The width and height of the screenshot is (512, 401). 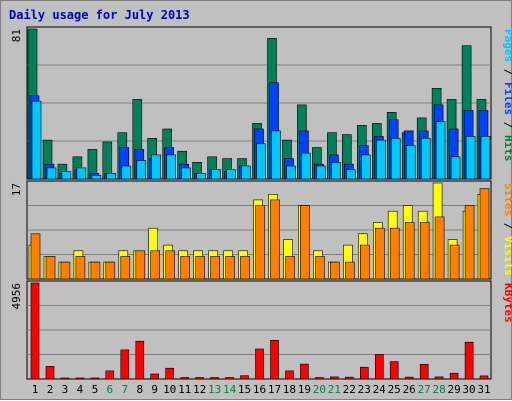 What do you see at coordinates (35, 389) in the screenshot?
I see `x-tick-label: 1` at bounding box center [35, 389].